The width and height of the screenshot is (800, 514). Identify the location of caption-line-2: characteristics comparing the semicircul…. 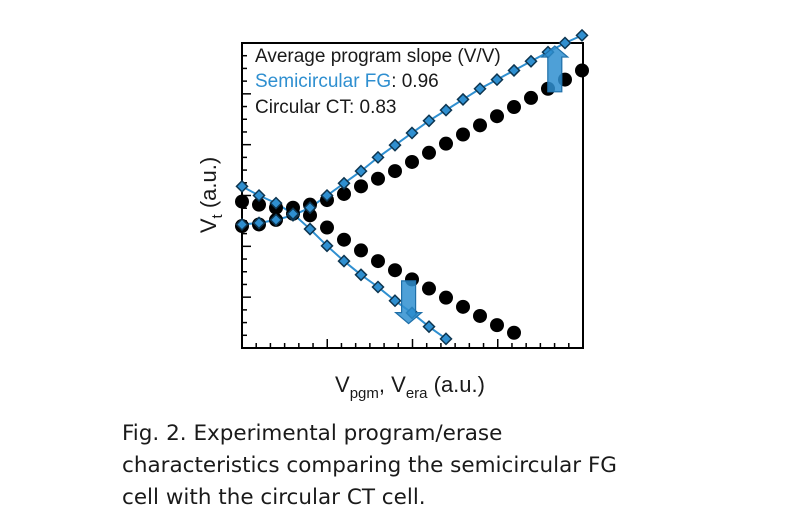
(369, 465).